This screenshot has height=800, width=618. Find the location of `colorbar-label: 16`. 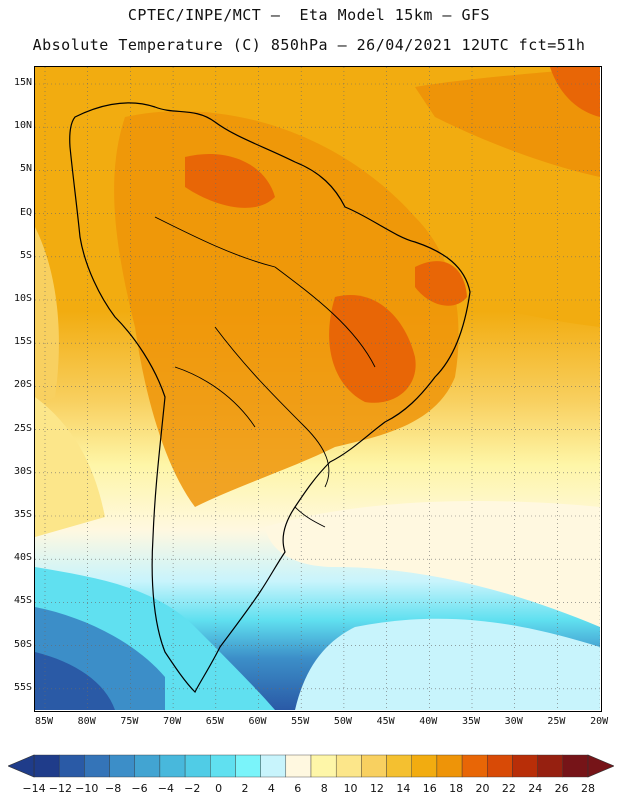

colorbar-label: 16 is located at coordinates (429, 788).